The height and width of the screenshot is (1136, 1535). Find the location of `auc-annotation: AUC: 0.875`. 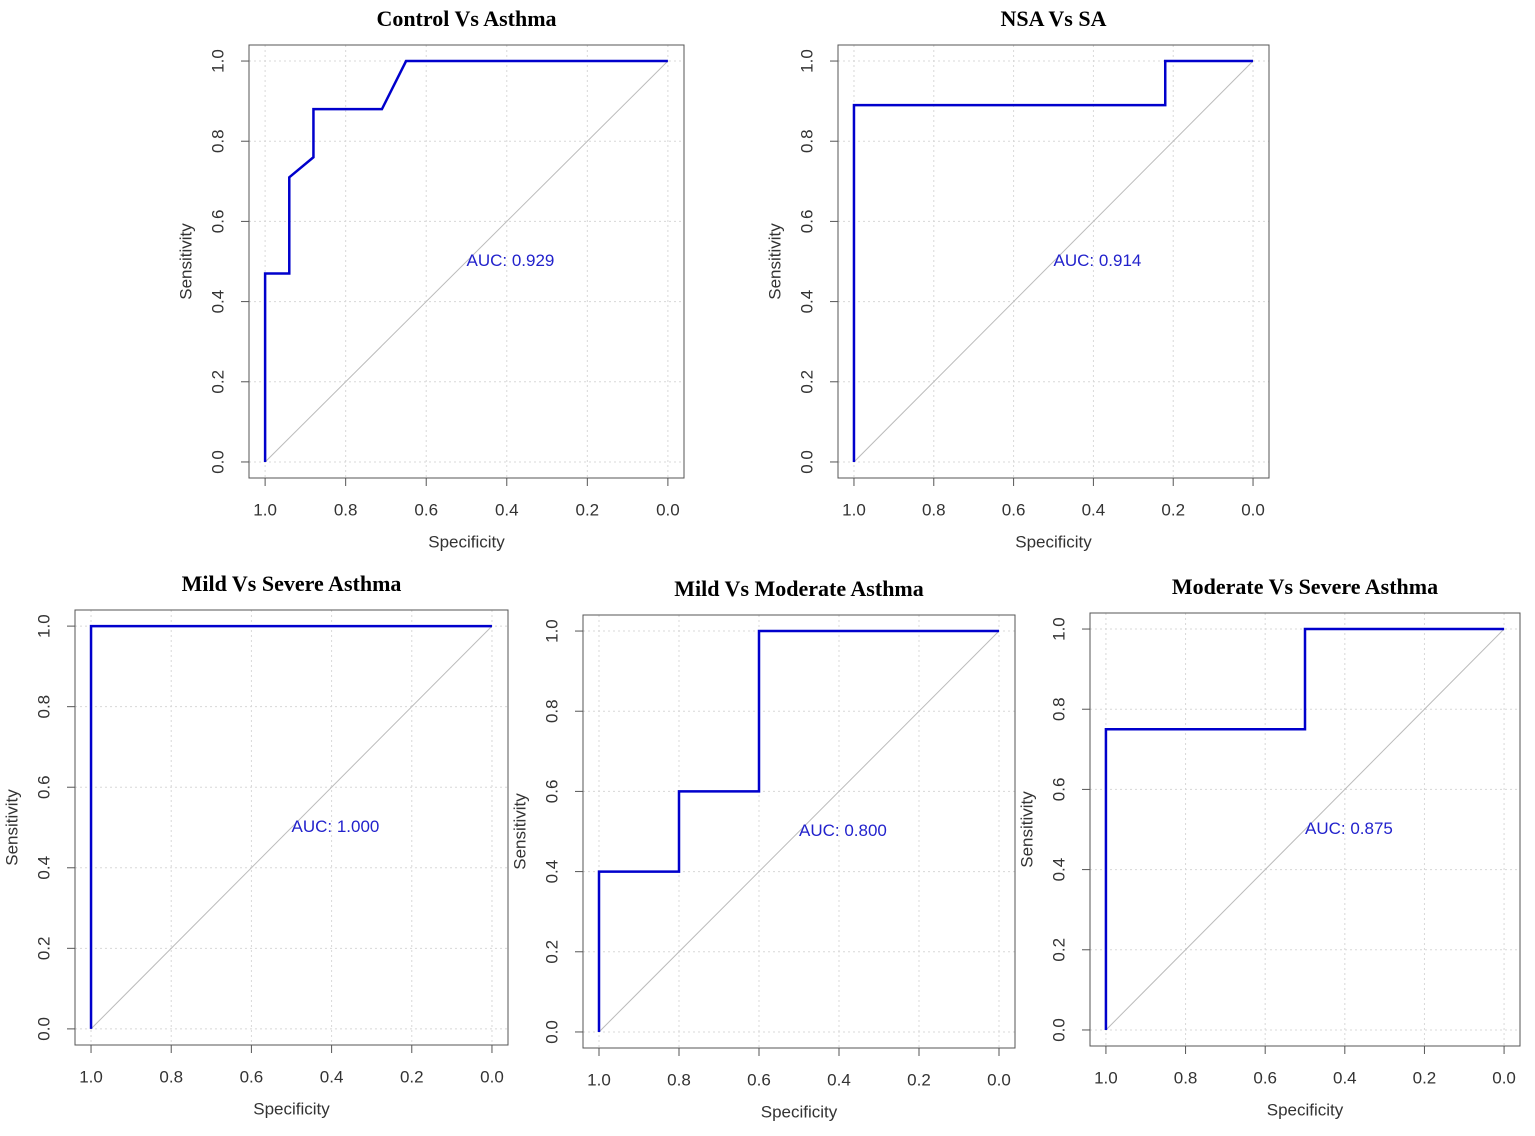

auc-annotation: AUC: 0.875 is located at coordinates (1349, 828).